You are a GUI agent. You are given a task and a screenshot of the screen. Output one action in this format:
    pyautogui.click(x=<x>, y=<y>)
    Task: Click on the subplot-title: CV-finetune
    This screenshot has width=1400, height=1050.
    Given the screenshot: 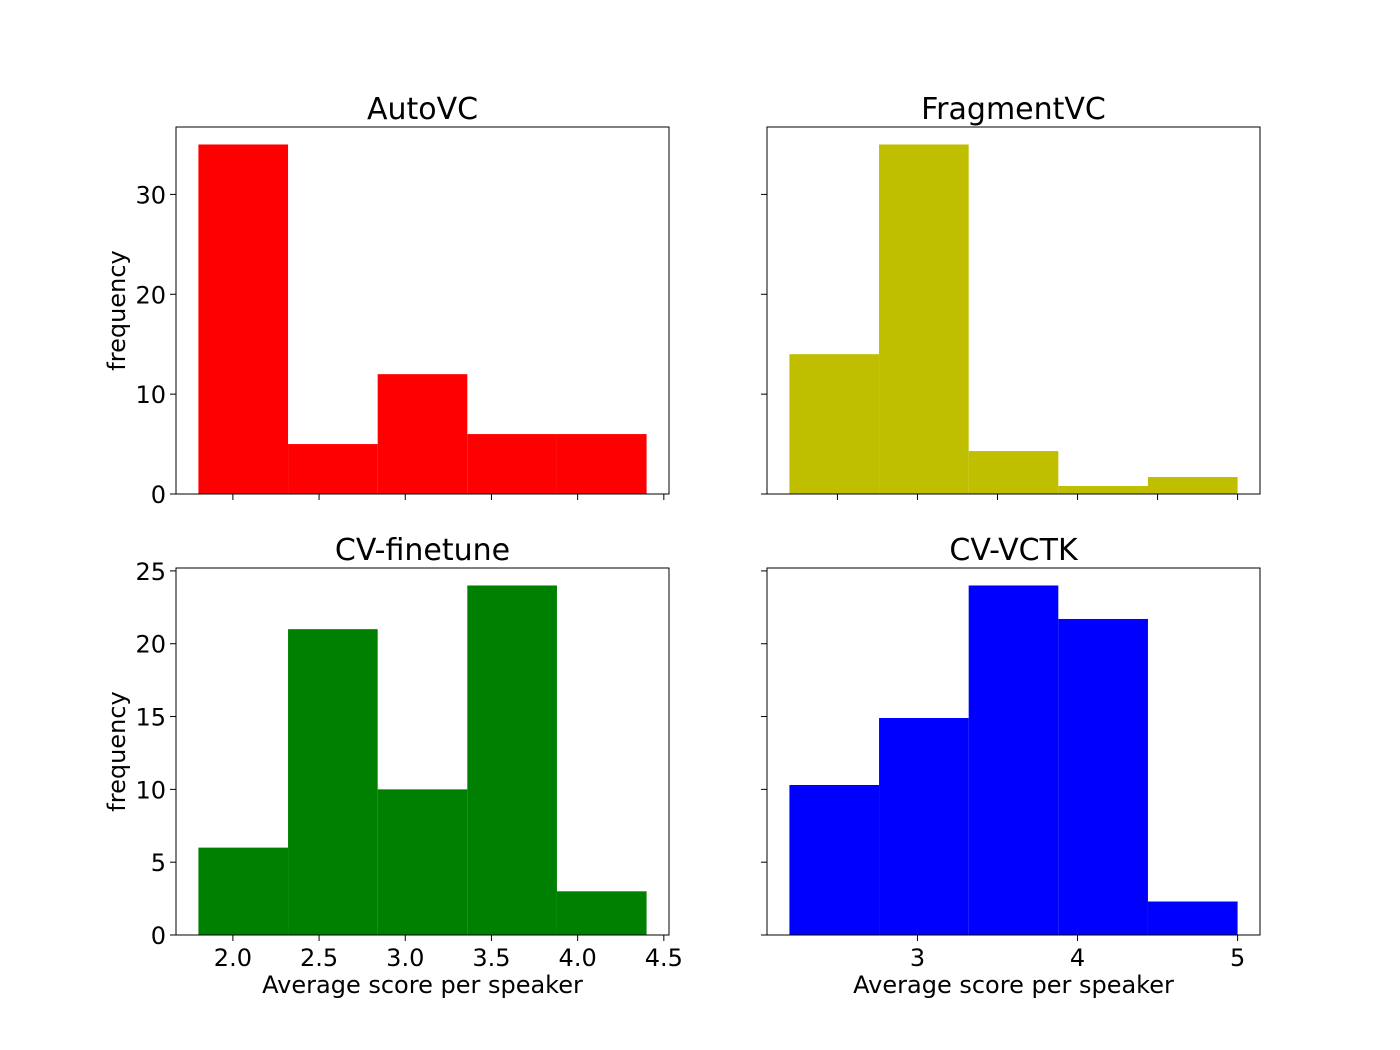 What is the action you would take?
    pyautogui.click(x=422, y=550)
    